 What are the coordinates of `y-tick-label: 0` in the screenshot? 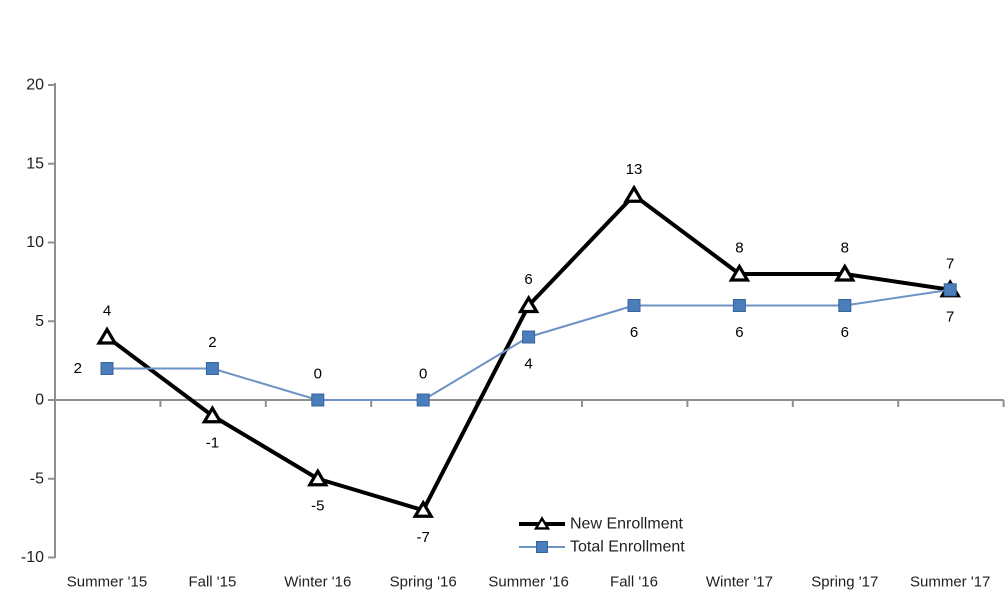 It's located at (39, 400).